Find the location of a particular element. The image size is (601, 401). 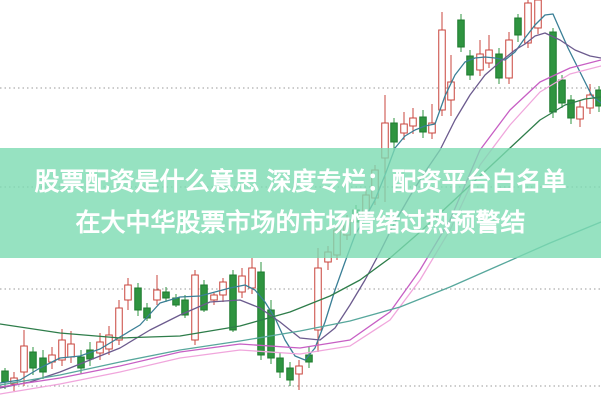

headline-line-1: 股票配资是什么意思 深度专栏：配资平台白名单 is located at coordinates (300, 181).